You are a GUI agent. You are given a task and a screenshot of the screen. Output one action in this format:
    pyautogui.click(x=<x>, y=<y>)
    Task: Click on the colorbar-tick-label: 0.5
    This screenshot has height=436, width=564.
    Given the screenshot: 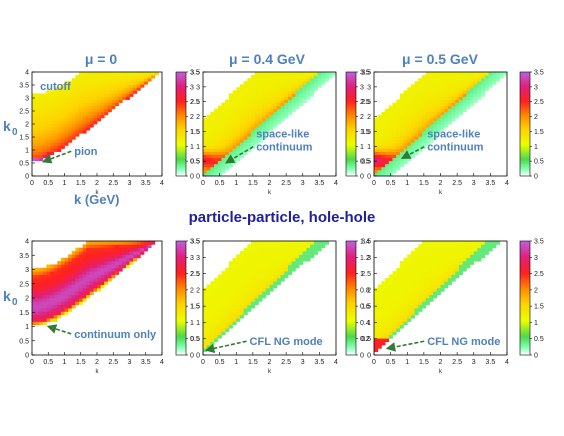 What is the action you would take?
    pyautogui.click(x=539, y=162)
    